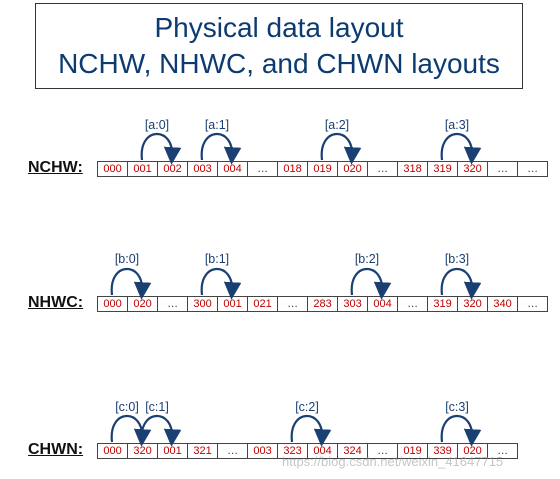 This screenshot has height=479, width=560. What do you see at coordinates (173, 169) in the screenshot?
I see `memory-cell: 002` at bounding box center [173, 169].